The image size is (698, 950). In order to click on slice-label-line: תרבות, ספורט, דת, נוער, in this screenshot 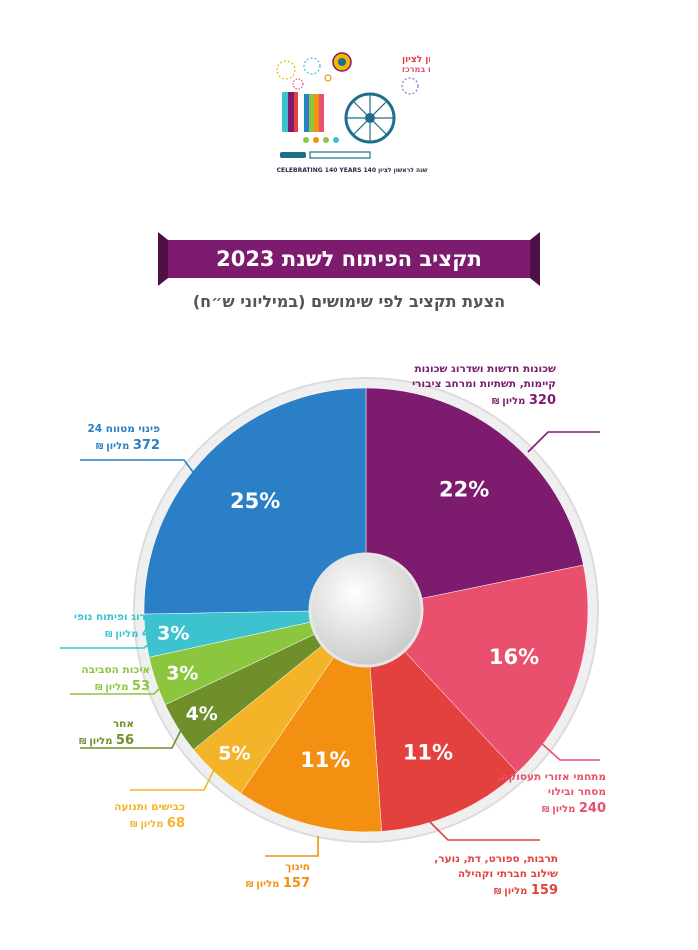, I will do `click(496, 859)`.